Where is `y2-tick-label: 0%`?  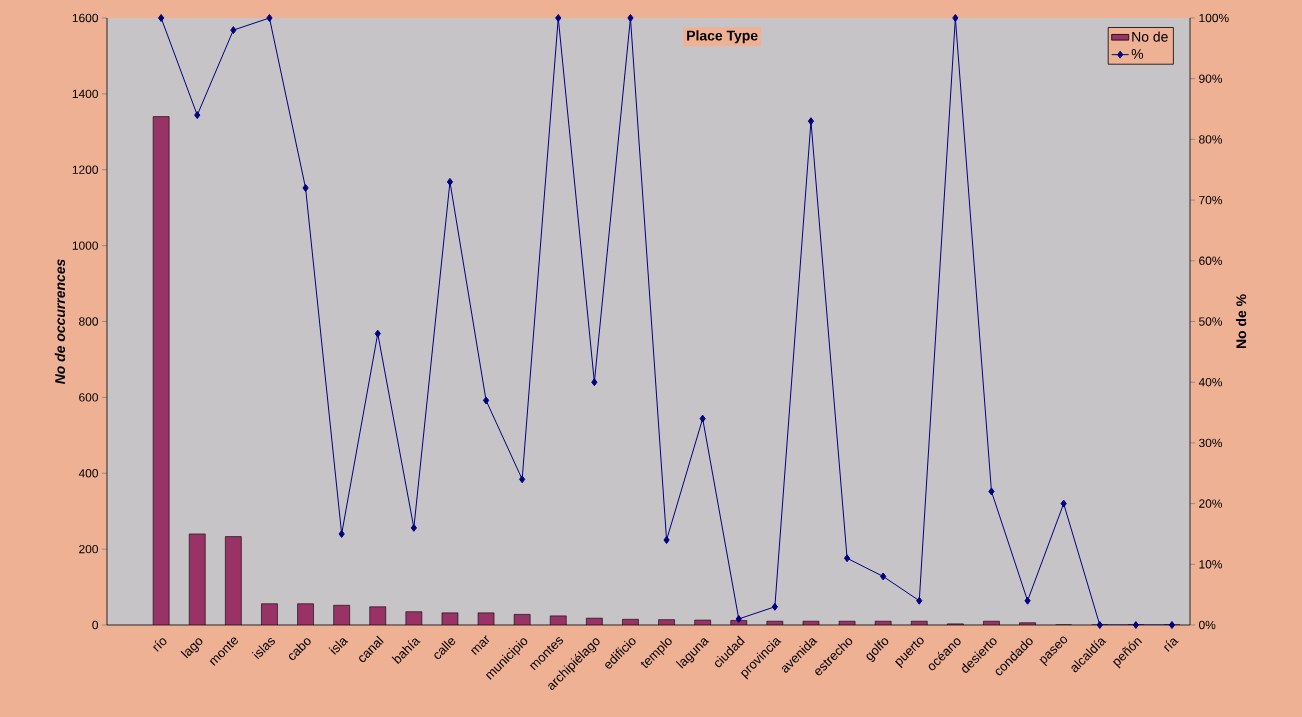 y2-tick-label: 0% is located at coordinates (1207, 625).